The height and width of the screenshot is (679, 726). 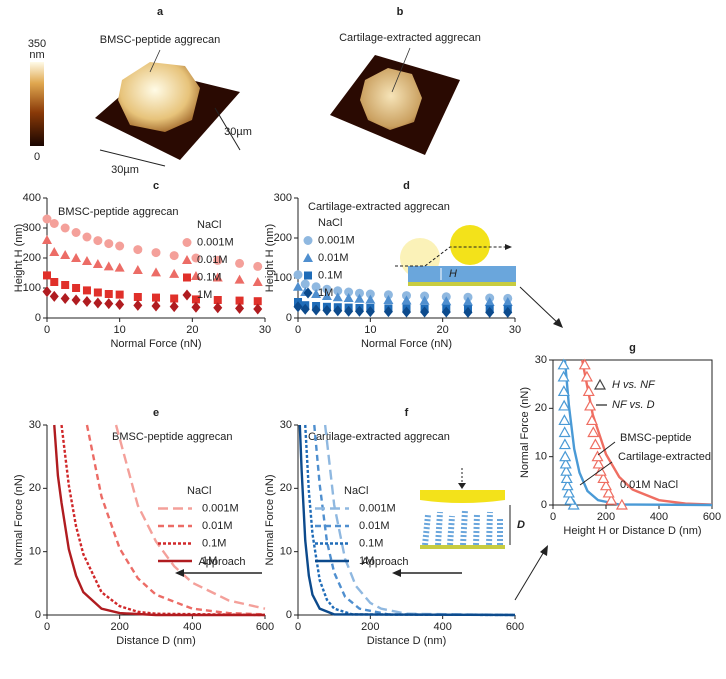 I want to click on image-caption: Cartilage-extracted aggrecan, so click(x=410, y=38).